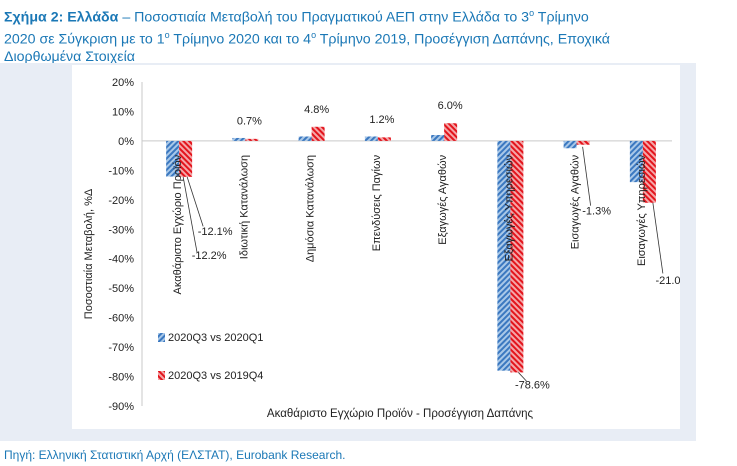 This screenshot has width=737, height=466. Describe the element at coordinates (121, 348) in the screenshot. I see `y-tick-label: -70%` at that location.